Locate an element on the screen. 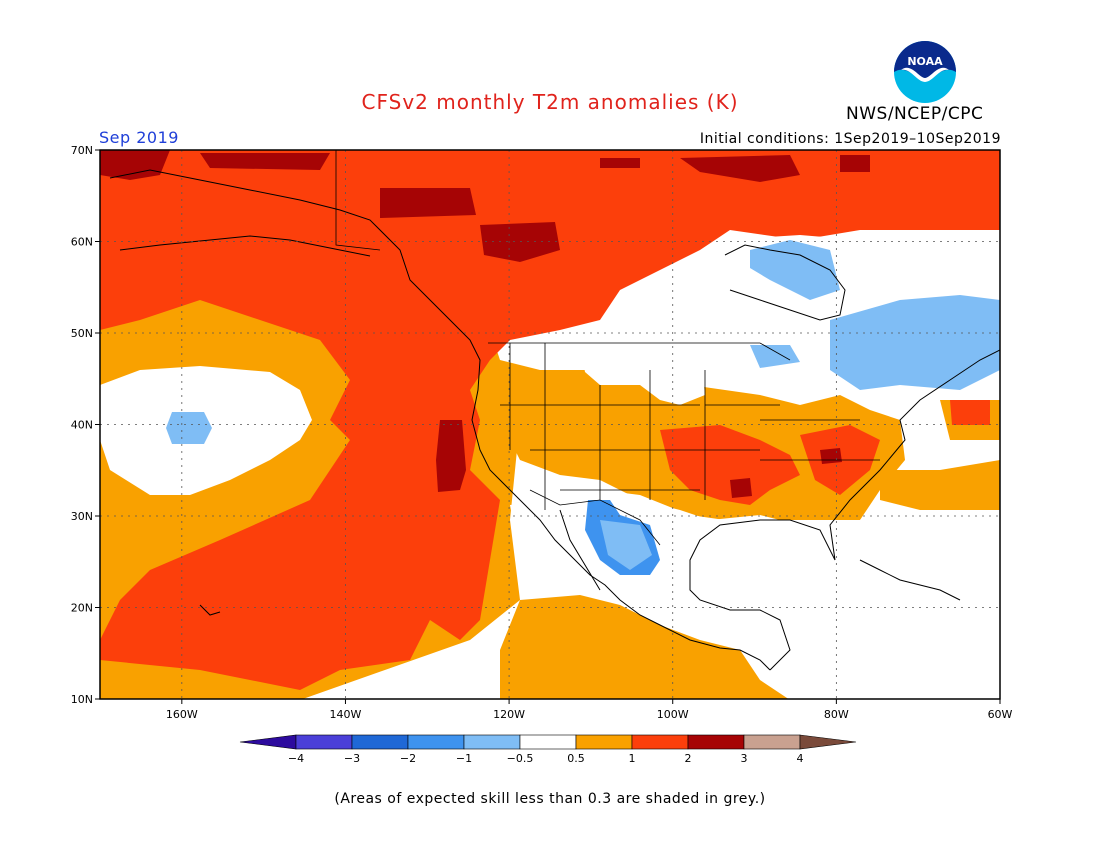  colorbar: −4 −3 −2 −1 −0.5 0.5 1 2 3 4 is located at coordinates (548, 749).